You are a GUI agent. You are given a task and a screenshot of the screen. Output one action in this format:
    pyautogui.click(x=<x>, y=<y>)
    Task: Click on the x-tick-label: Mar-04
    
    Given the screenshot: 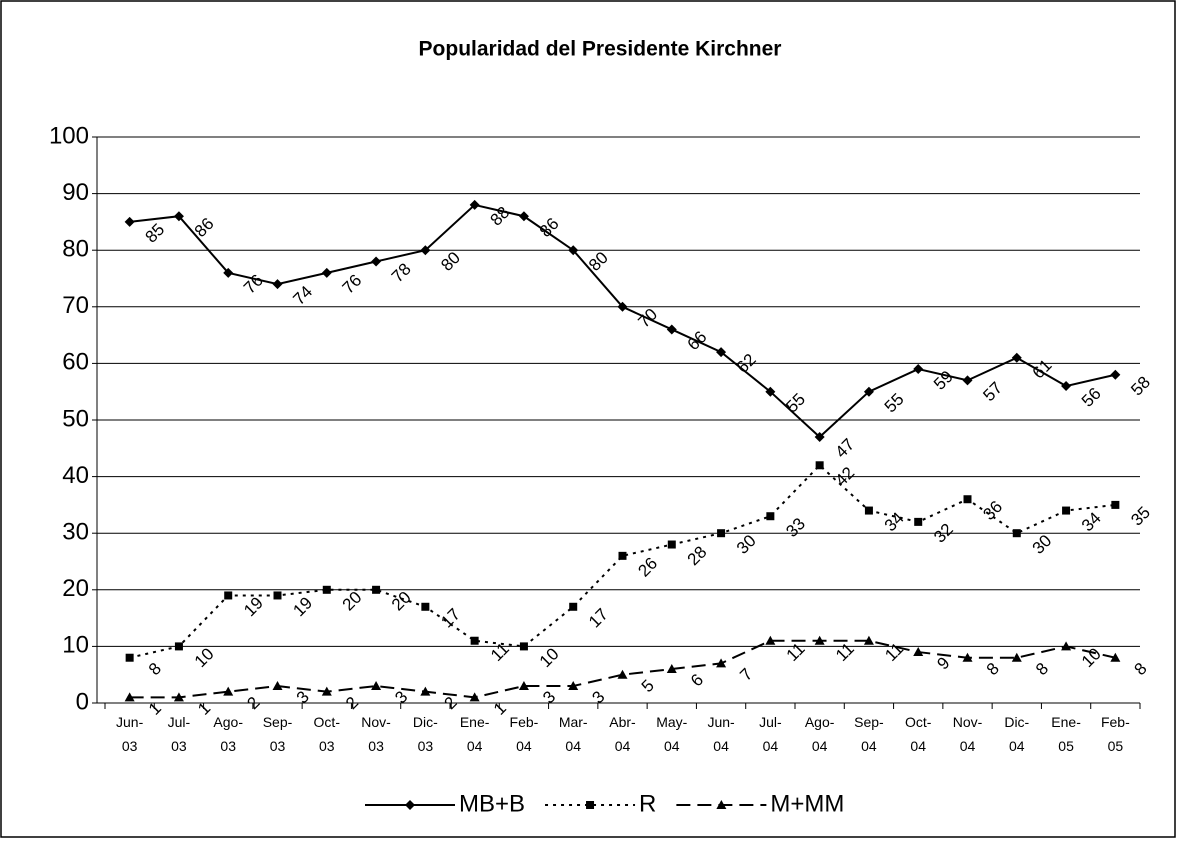 What is the action you would take?
    pyautogui.click(x=573, y=734)
    